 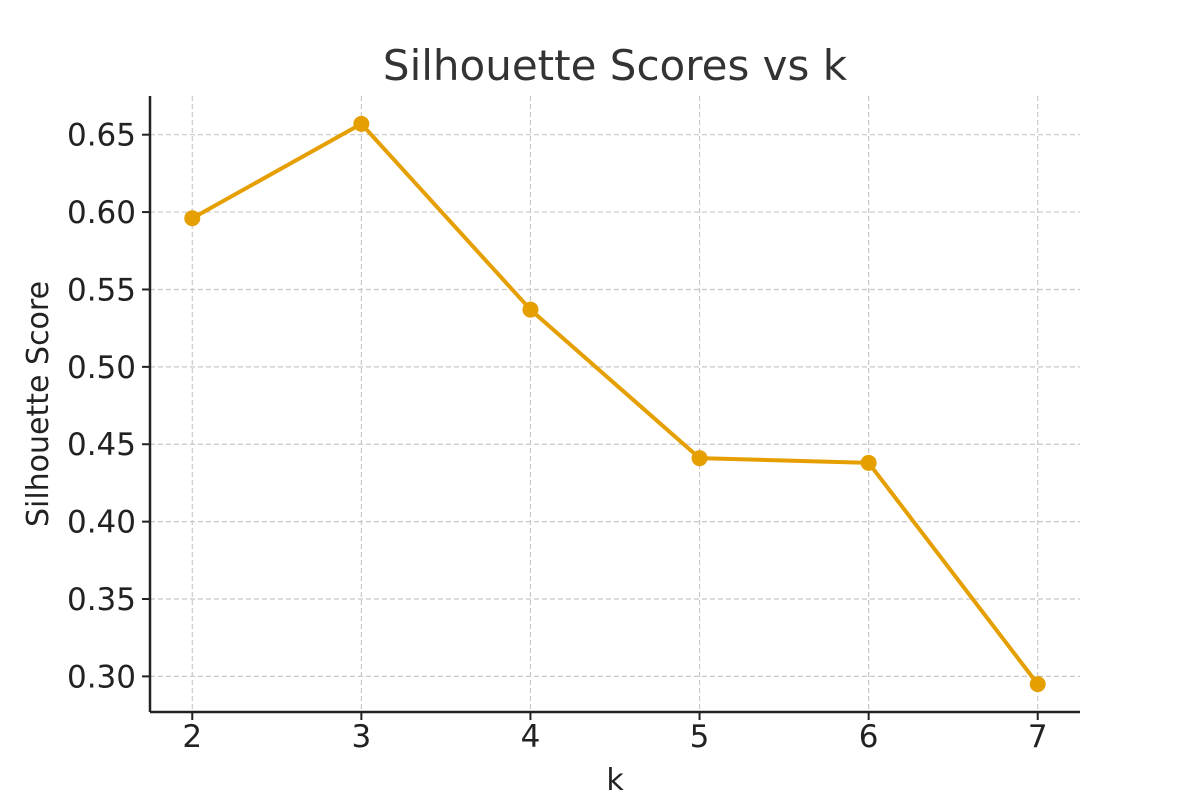 I want to click on y-tick-label: 0.55, so click(x=101, y=290).